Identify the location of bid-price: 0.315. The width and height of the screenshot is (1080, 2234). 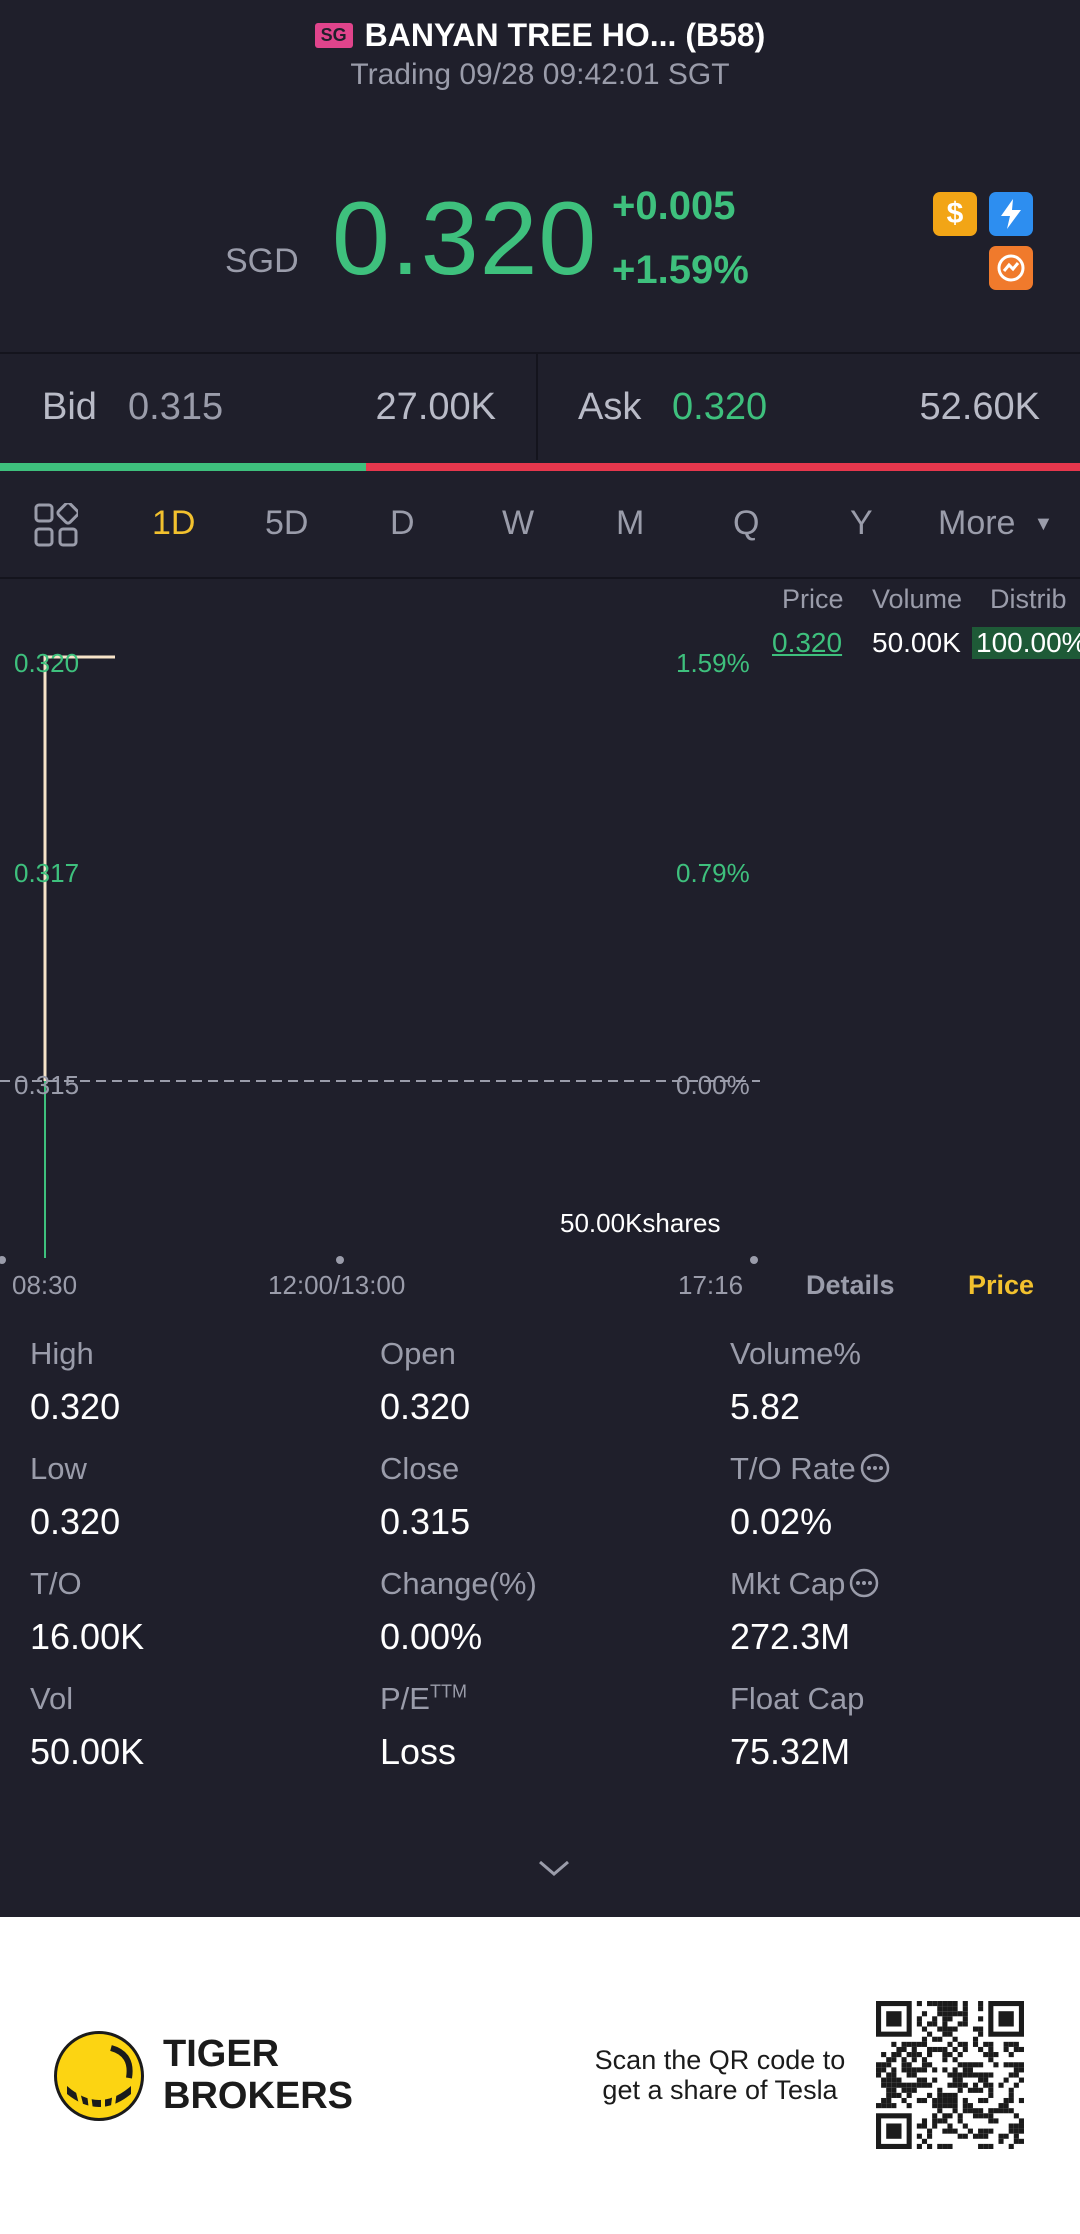
(176, 407).